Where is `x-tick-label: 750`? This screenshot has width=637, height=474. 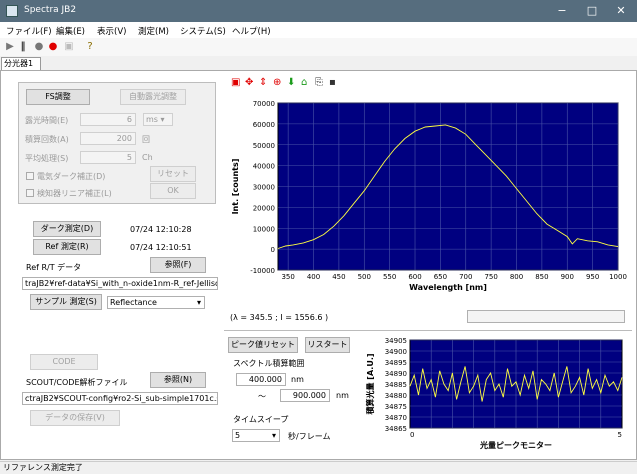
x-tick-label: 750 is located at coordinates (490, 277).